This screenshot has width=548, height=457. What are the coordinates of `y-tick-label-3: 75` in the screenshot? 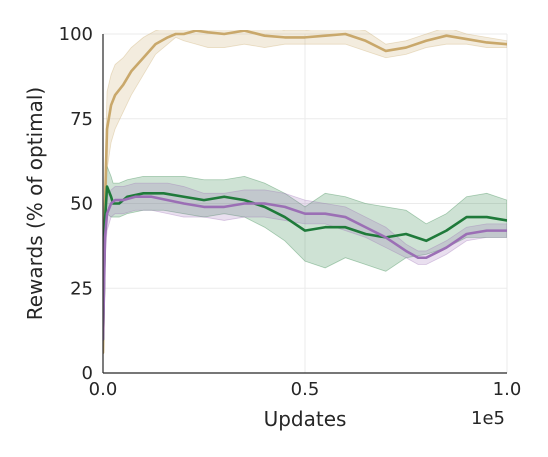 It's located at (81, 119).